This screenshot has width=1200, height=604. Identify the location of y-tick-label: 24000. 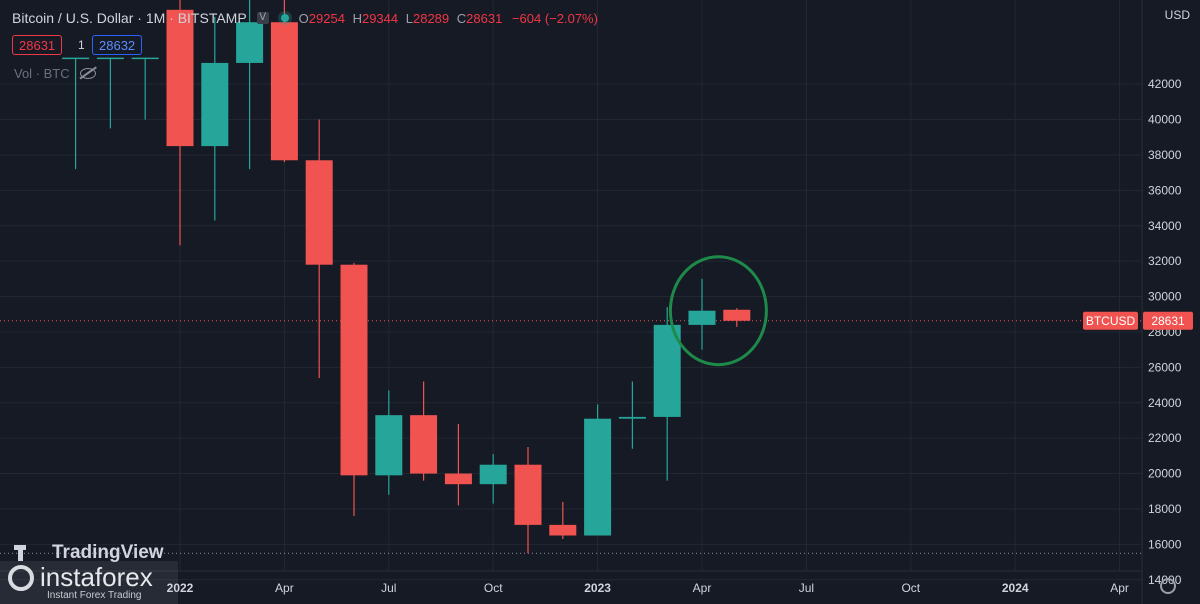
(1165, 403).